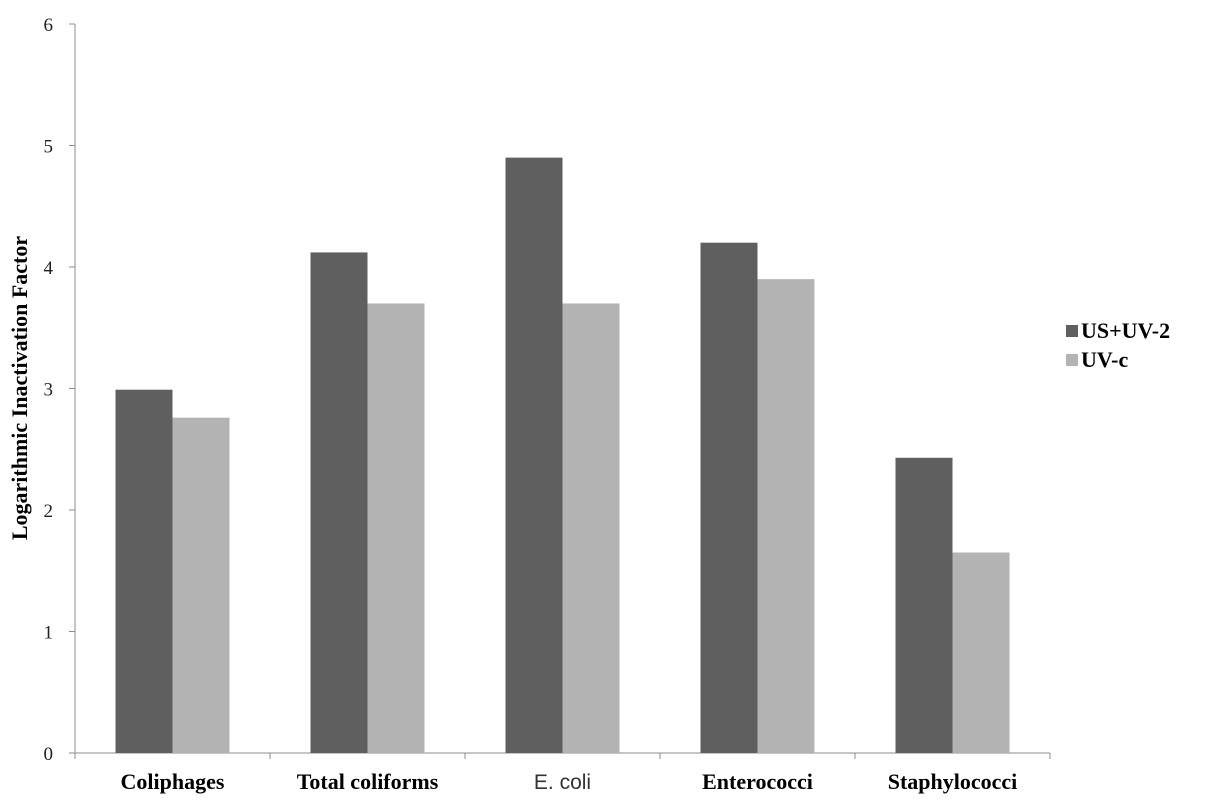 The width and height of the screenshot is (1224, 800). I want to click on y-tick-label: 4, so click(49, 268).